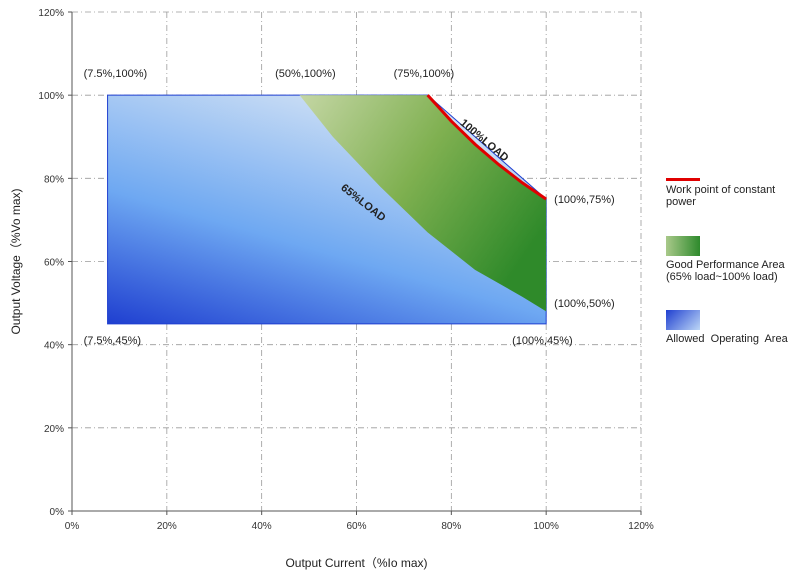  What do you see at coordinates (584, 200) in the screenshot?
I see `point-label: (100%,75%)` at bounding box center [584, 200].